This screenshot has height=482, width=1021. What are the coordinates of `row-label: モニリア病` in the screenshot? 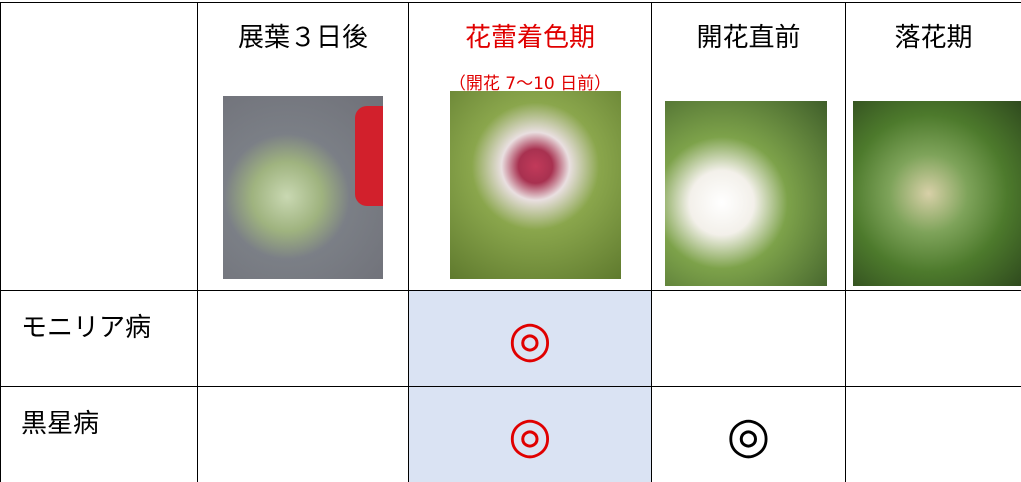 It's located at (86, 328).